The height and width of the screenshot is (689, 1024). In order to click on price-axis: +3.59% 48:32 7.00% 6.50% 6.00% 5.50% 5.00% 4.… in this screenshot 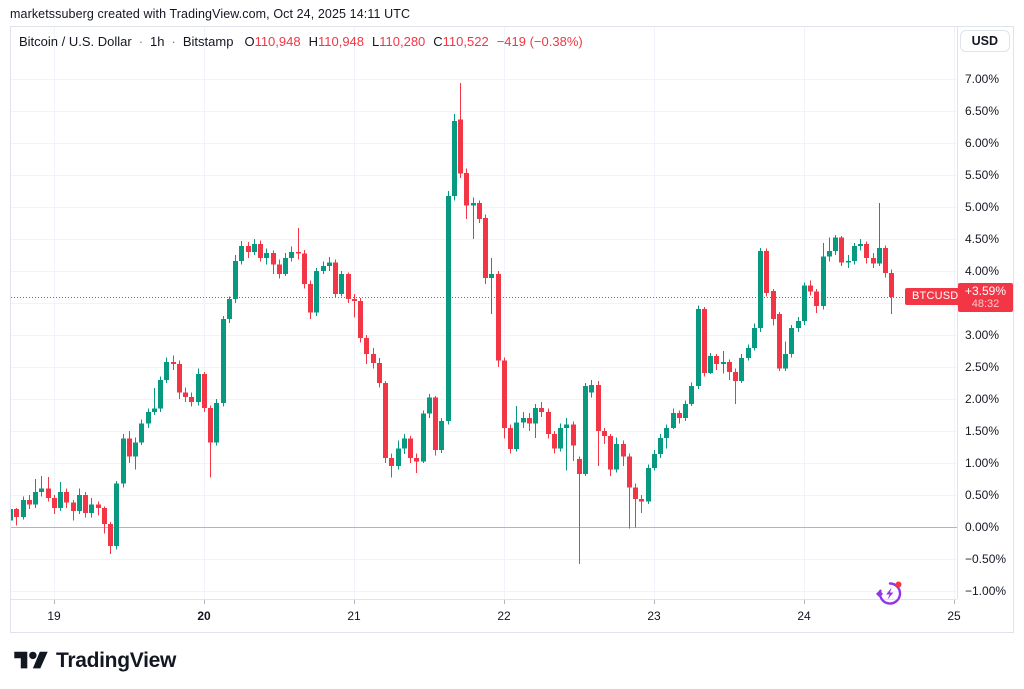, I will do `click(985, 313)`.